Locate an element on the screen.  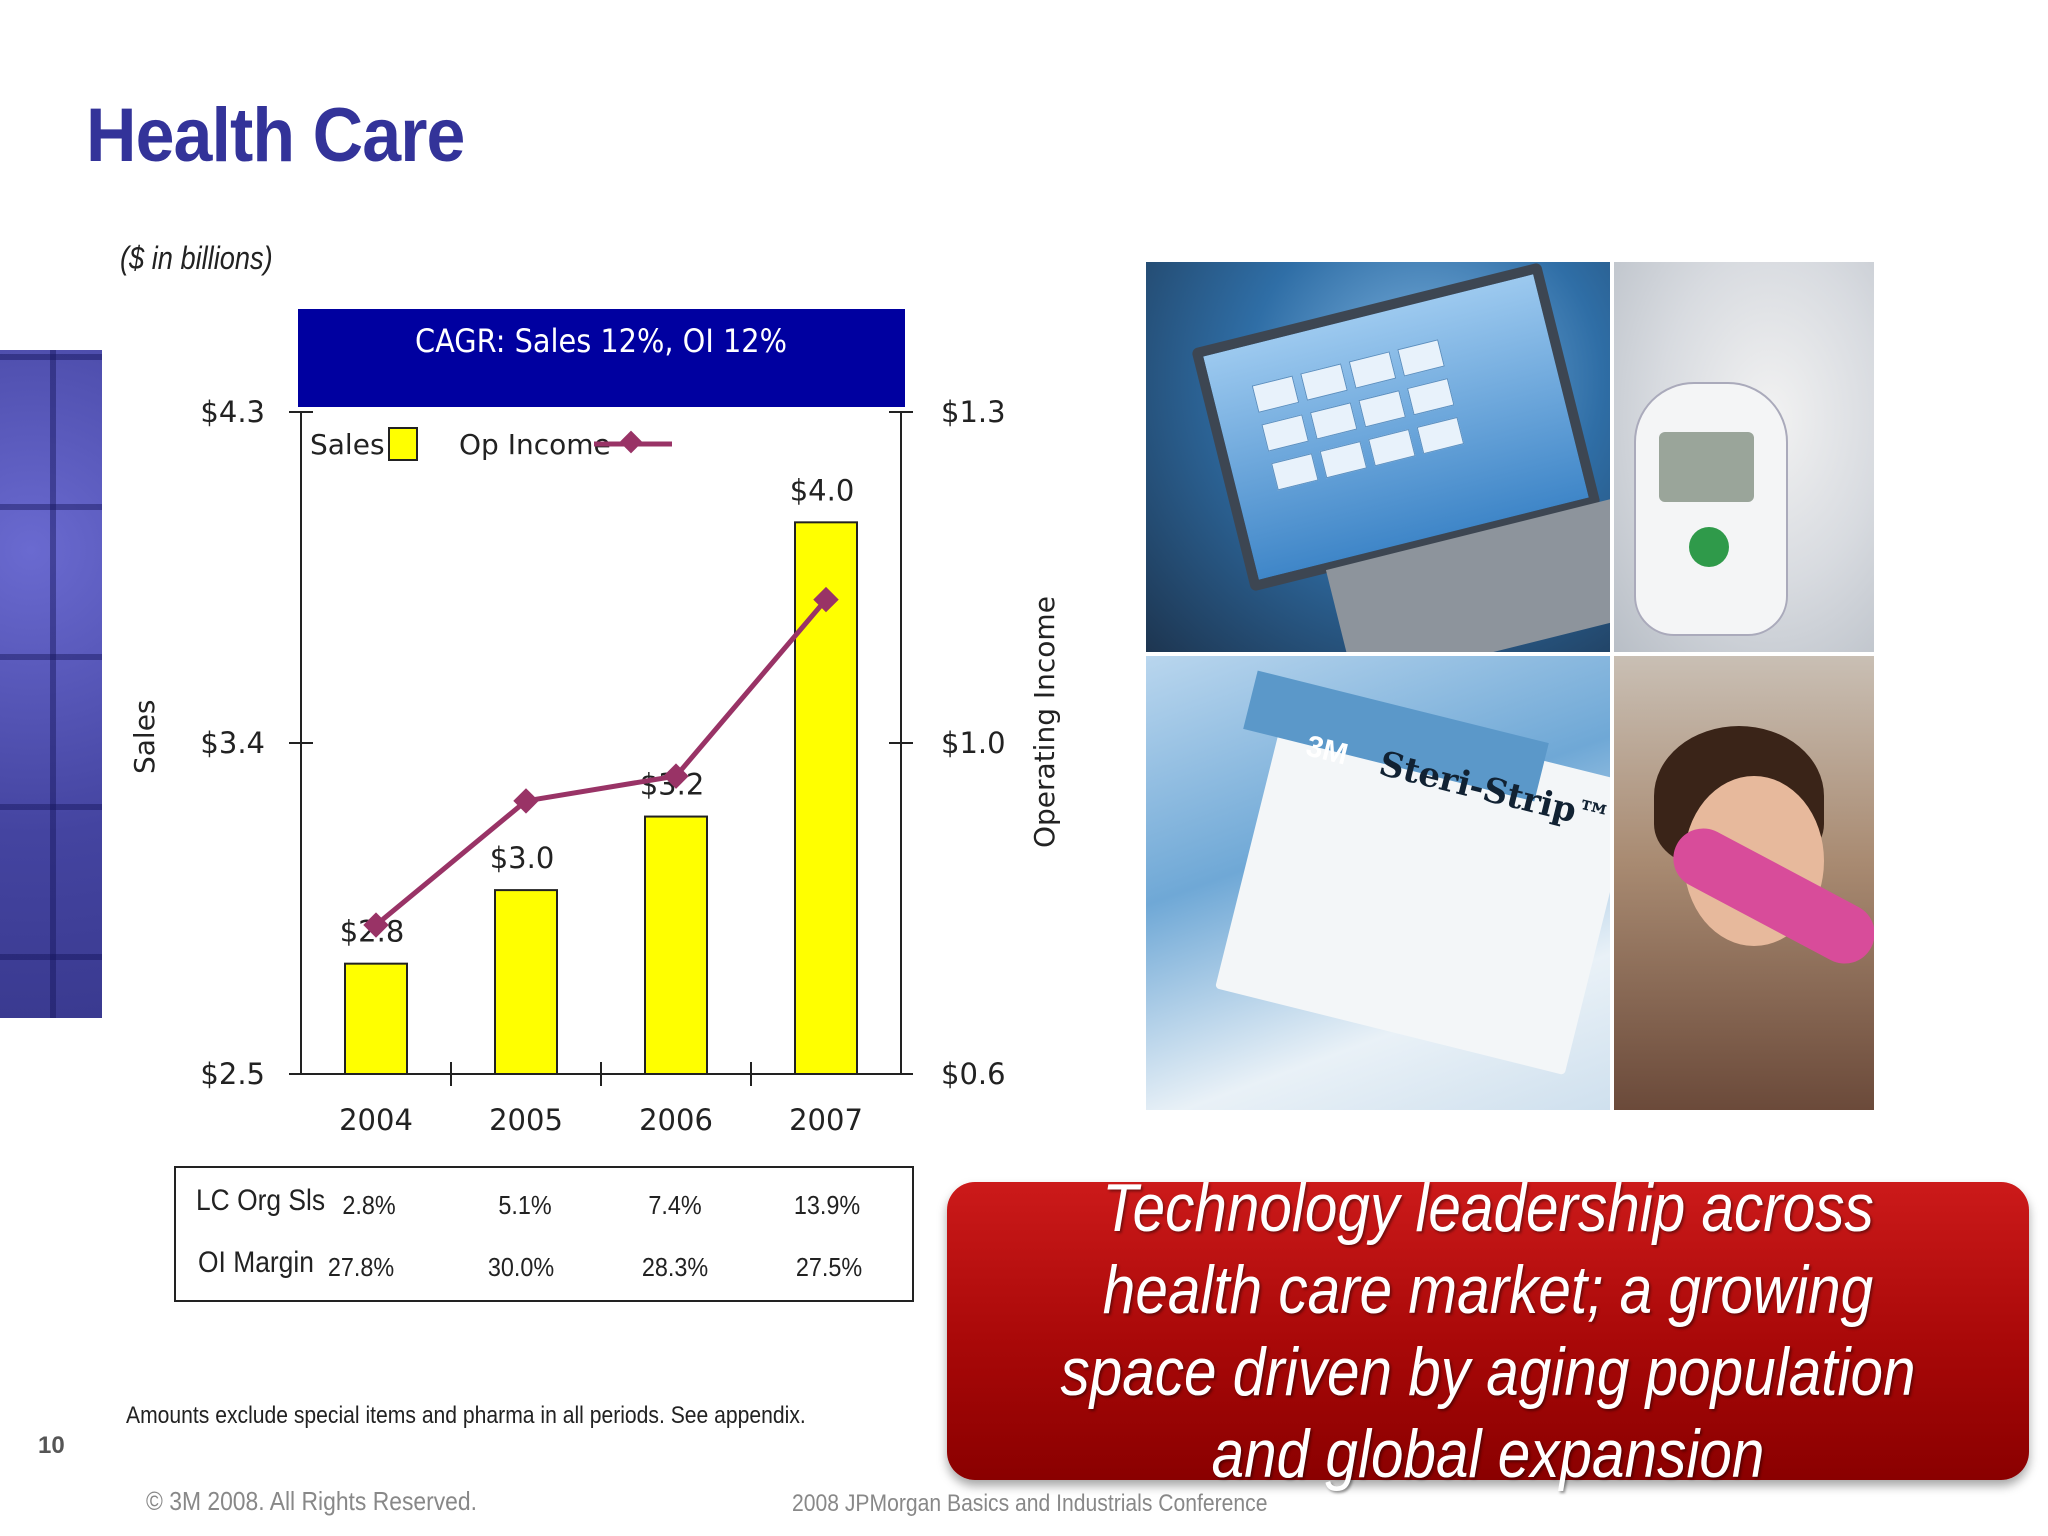
y-tick-label: $2.5 is located at coordinates (232, 1074).